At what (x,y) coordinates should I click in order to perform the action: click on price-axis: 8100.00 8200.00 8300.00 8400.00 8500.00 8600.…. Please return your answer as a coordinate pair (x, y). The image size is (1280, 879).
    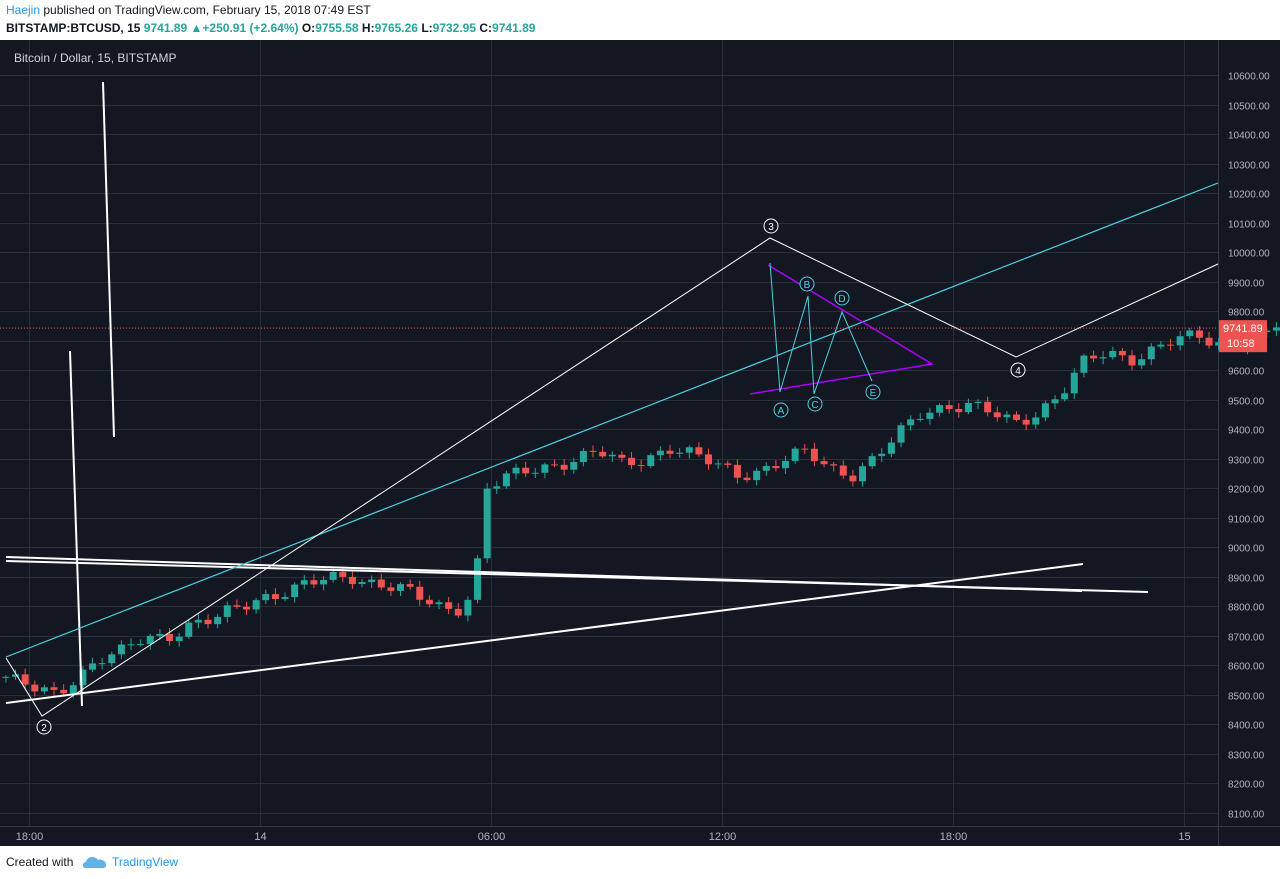
    Looking at the image, I should click on (1244, 446).